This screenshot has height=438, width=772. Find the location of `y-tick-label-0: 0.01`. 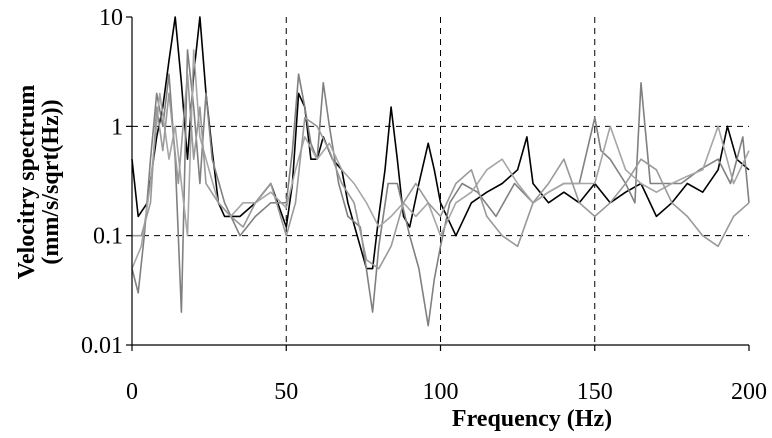

y-tick-label-0: 0.01 is located at coordinates (102, 346).